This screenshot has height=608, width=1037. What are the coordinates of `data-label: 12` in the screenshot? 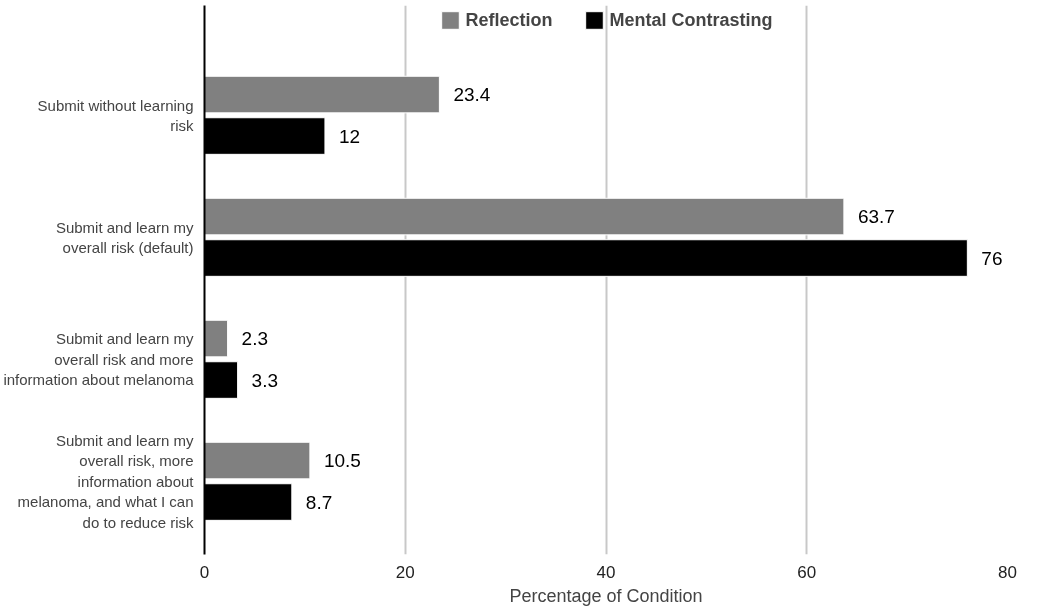 It's located at (349, 136).